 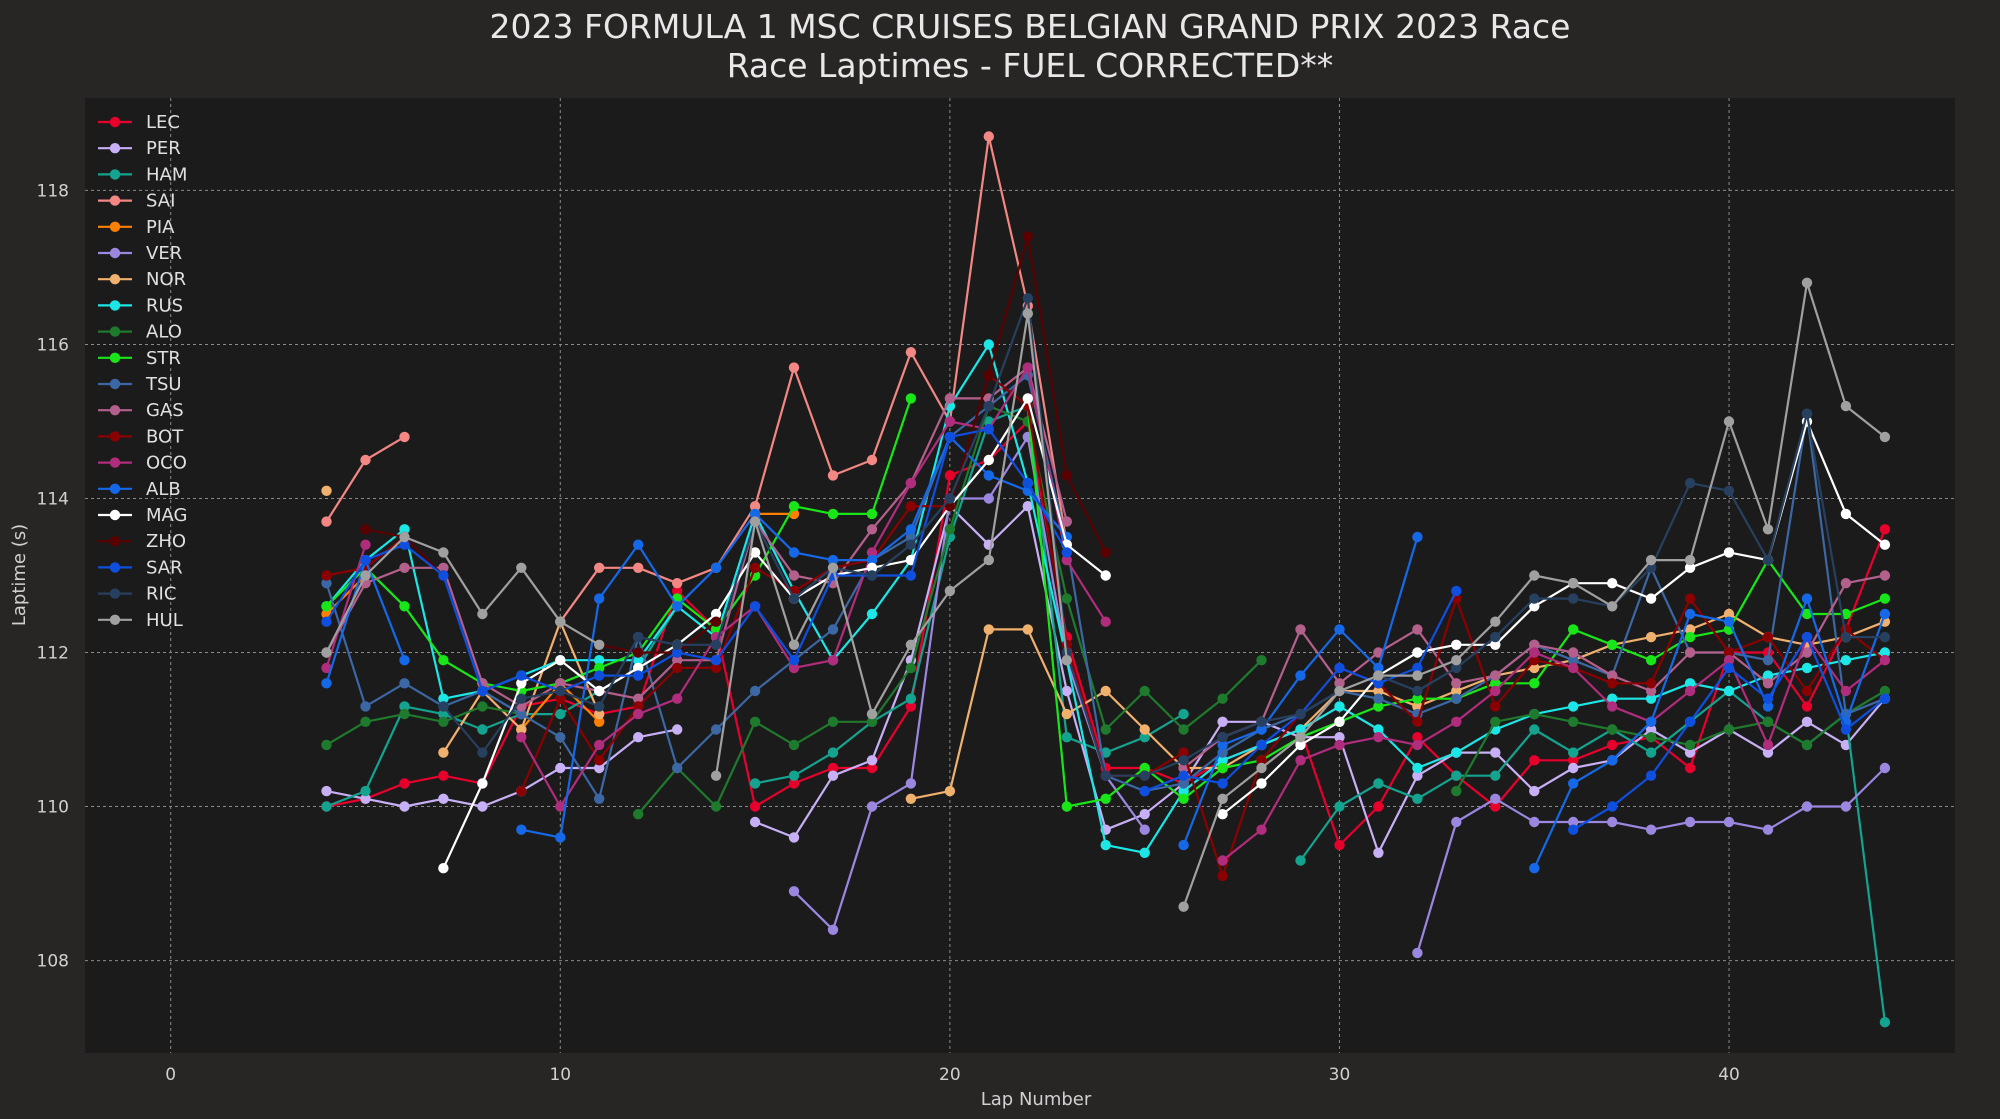 I want to click on legend-label: LEC, so click(x=163, y=122).